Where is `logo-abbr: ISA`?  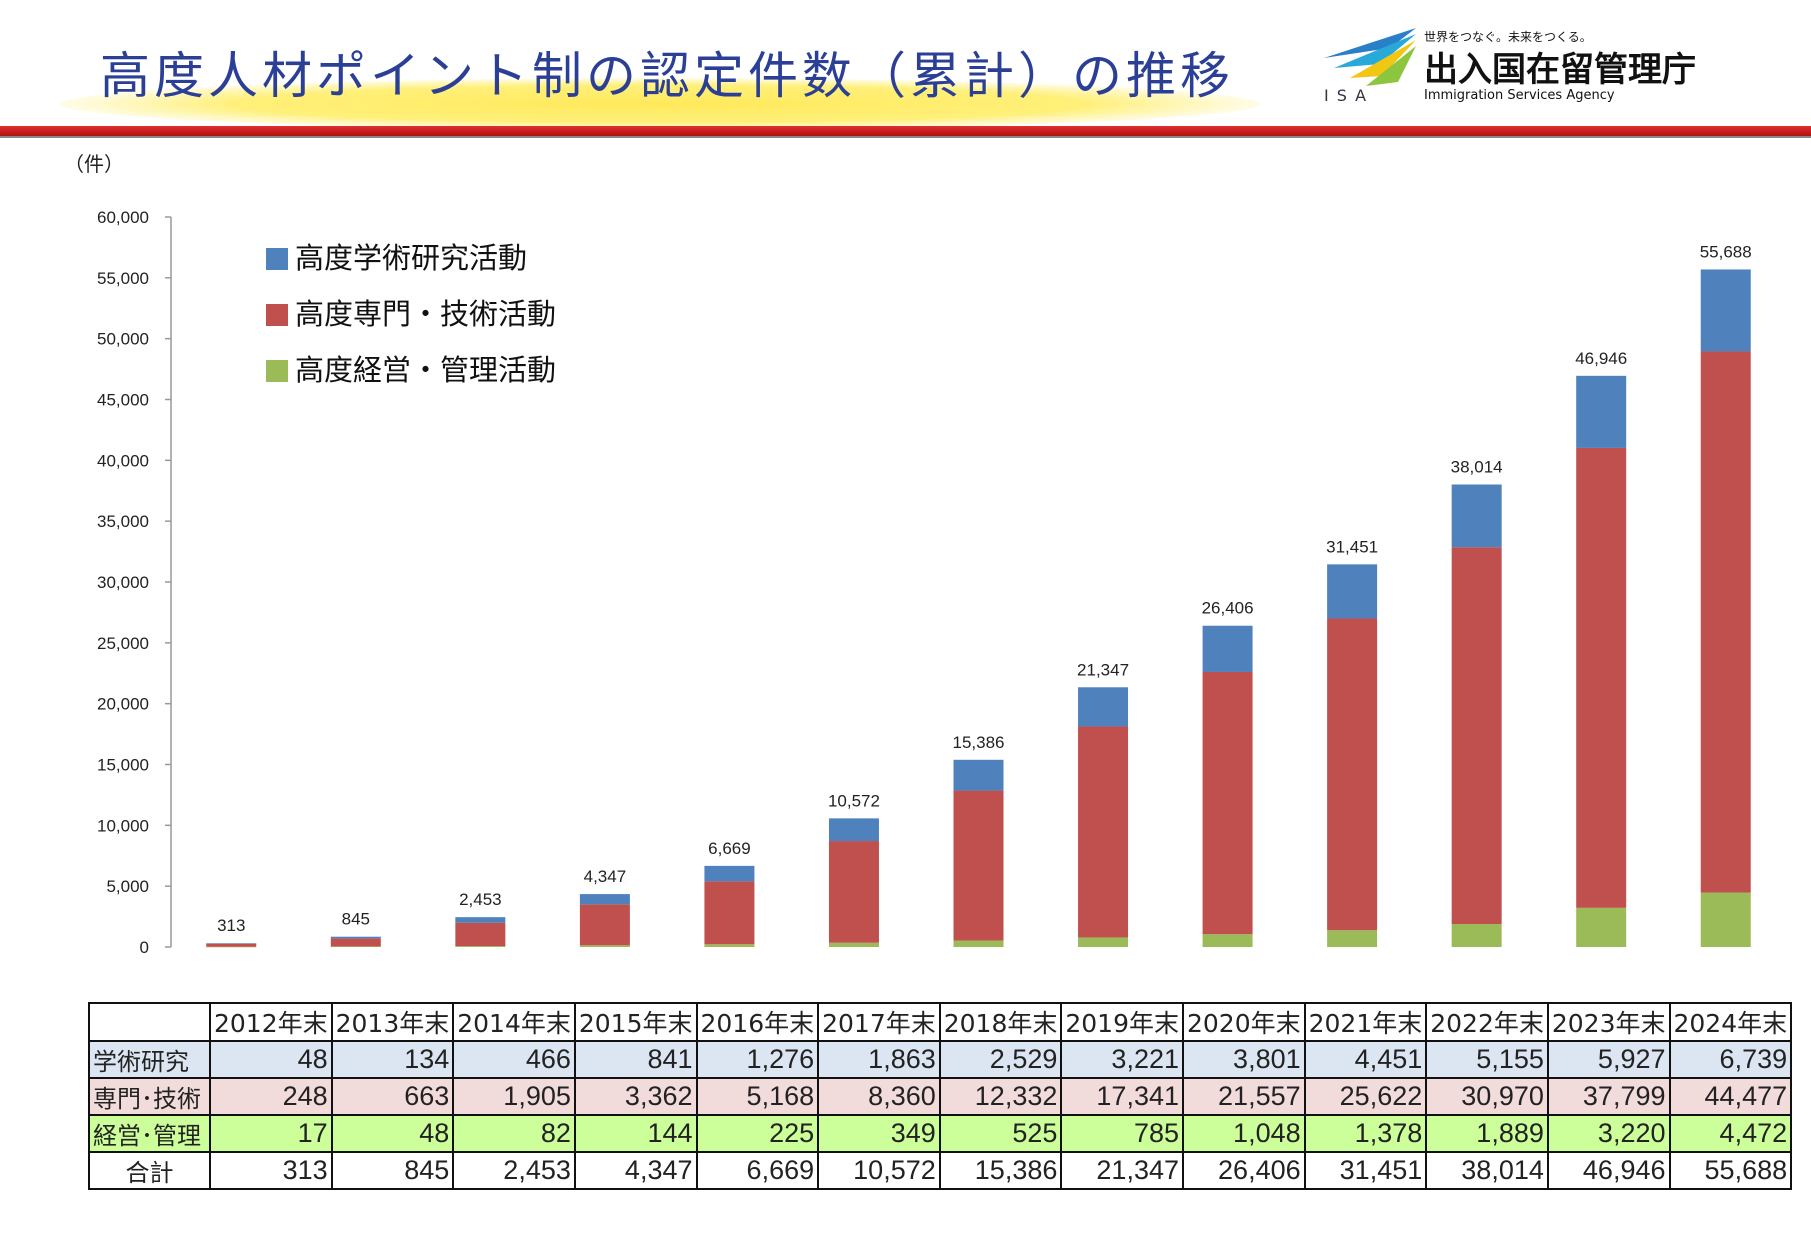
logo-abbr: ISA is located at coordinates (1349, 95).